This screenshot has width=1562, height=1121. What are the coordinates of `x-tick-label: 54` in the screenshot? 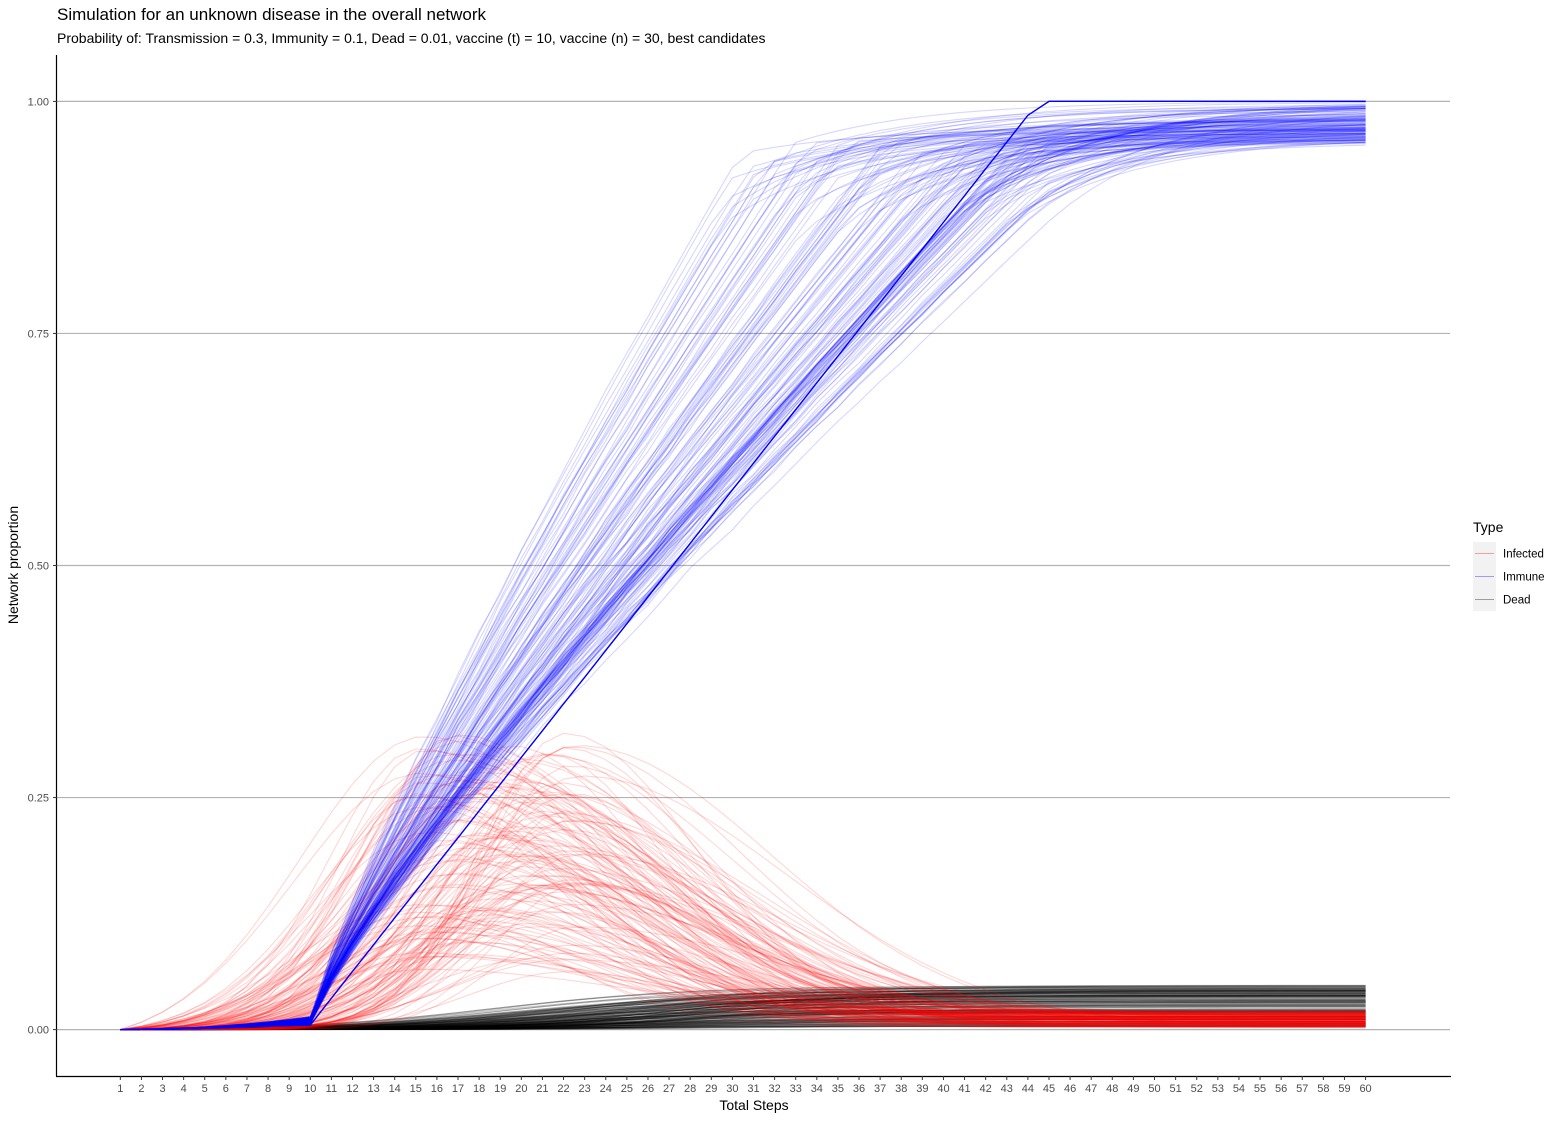 It's located at (1239, 1089).